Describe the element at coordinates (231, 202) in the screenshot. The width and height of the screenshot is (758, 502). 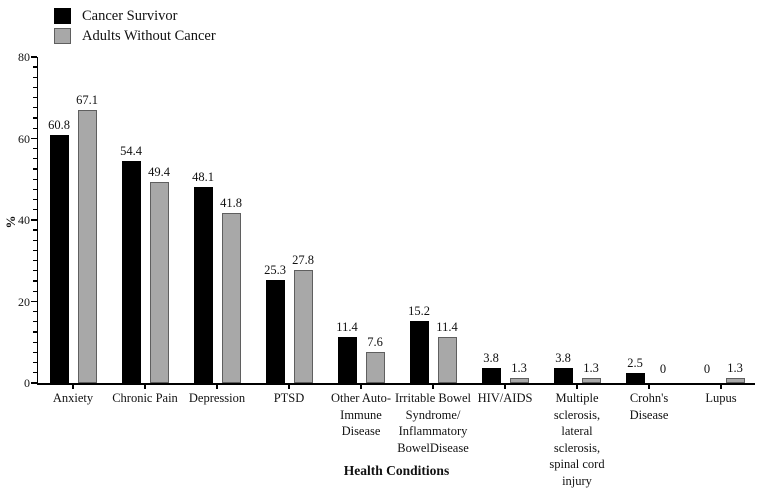
I see `bar-value-label: 41.8` at that location.